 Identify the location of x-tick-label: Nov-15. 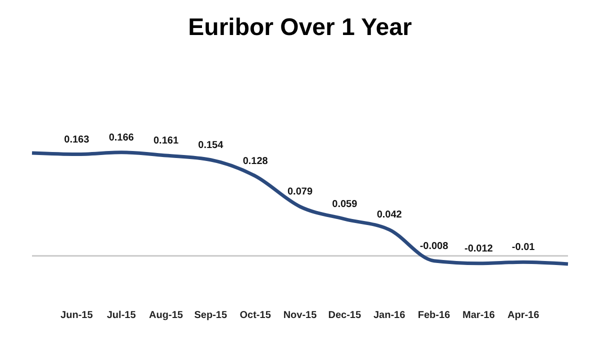
(300, 316).